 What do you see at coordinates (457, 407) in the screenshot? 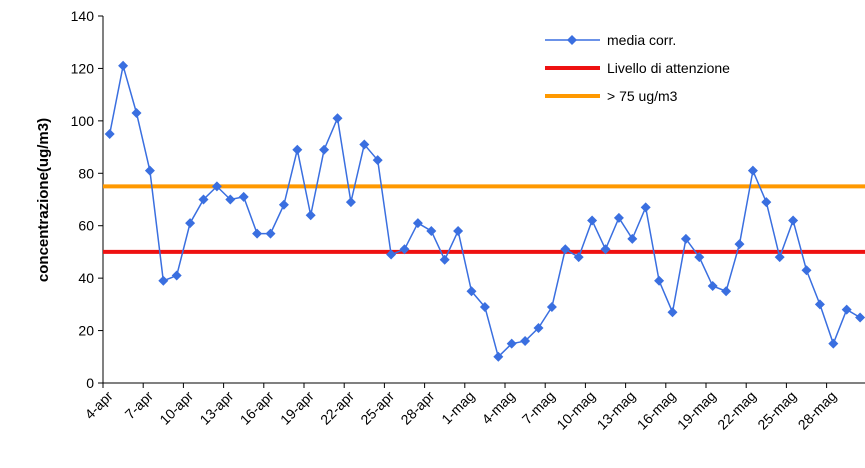
I see `x-tick-label: 1-mag` at bounding box center [457, 407].